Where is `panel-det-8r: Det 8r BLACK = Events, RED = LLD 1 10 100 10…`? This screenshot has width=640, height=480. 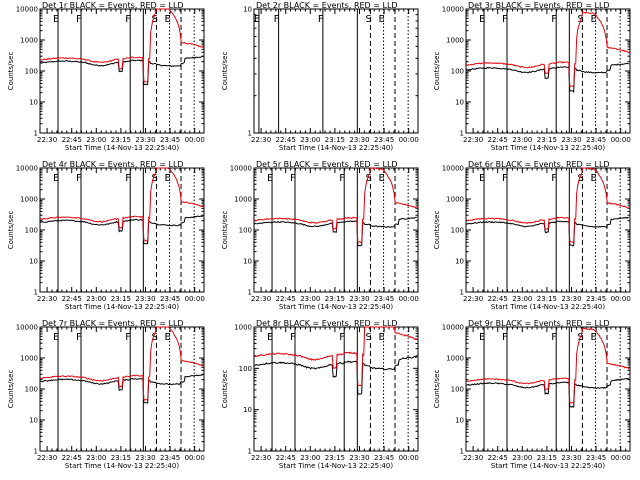
panel-det-8r: Det 8r BLACK = Events, RED = LLD 1 10 100 10… is located at coordinates (320, 394).